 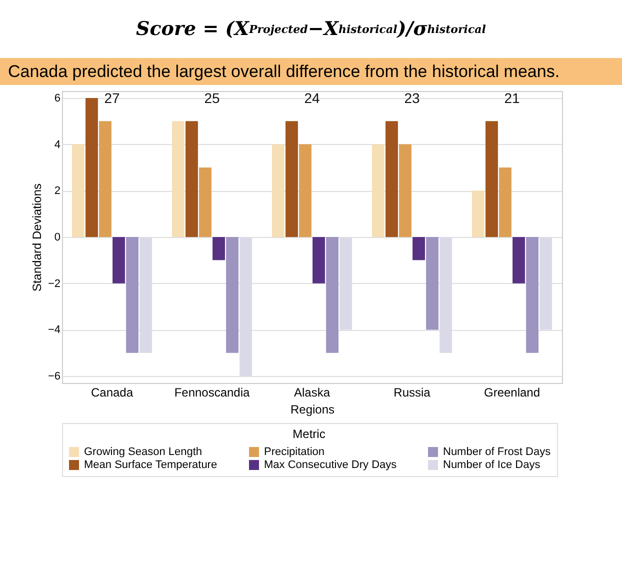 I want to click on x-tick-label: Alaska, so click(x=312, y=393).